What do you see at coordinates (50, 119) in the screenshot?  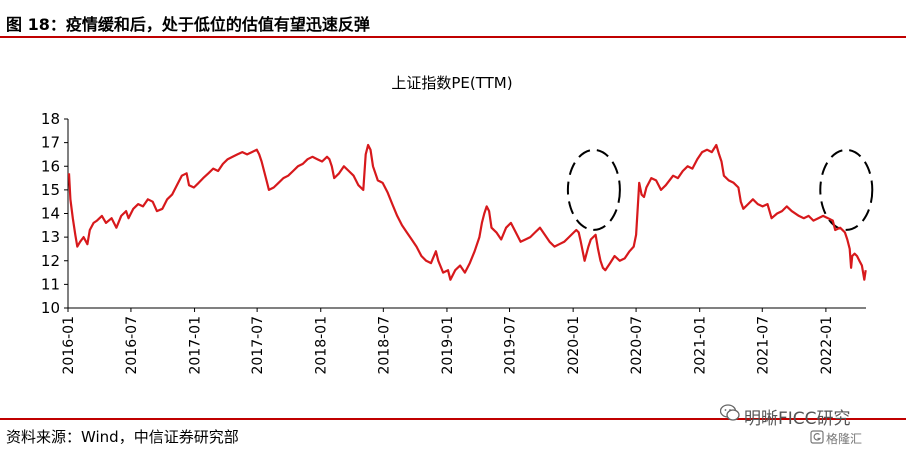 I see `y-tick-label: 18` at bounding box center [50, 119].